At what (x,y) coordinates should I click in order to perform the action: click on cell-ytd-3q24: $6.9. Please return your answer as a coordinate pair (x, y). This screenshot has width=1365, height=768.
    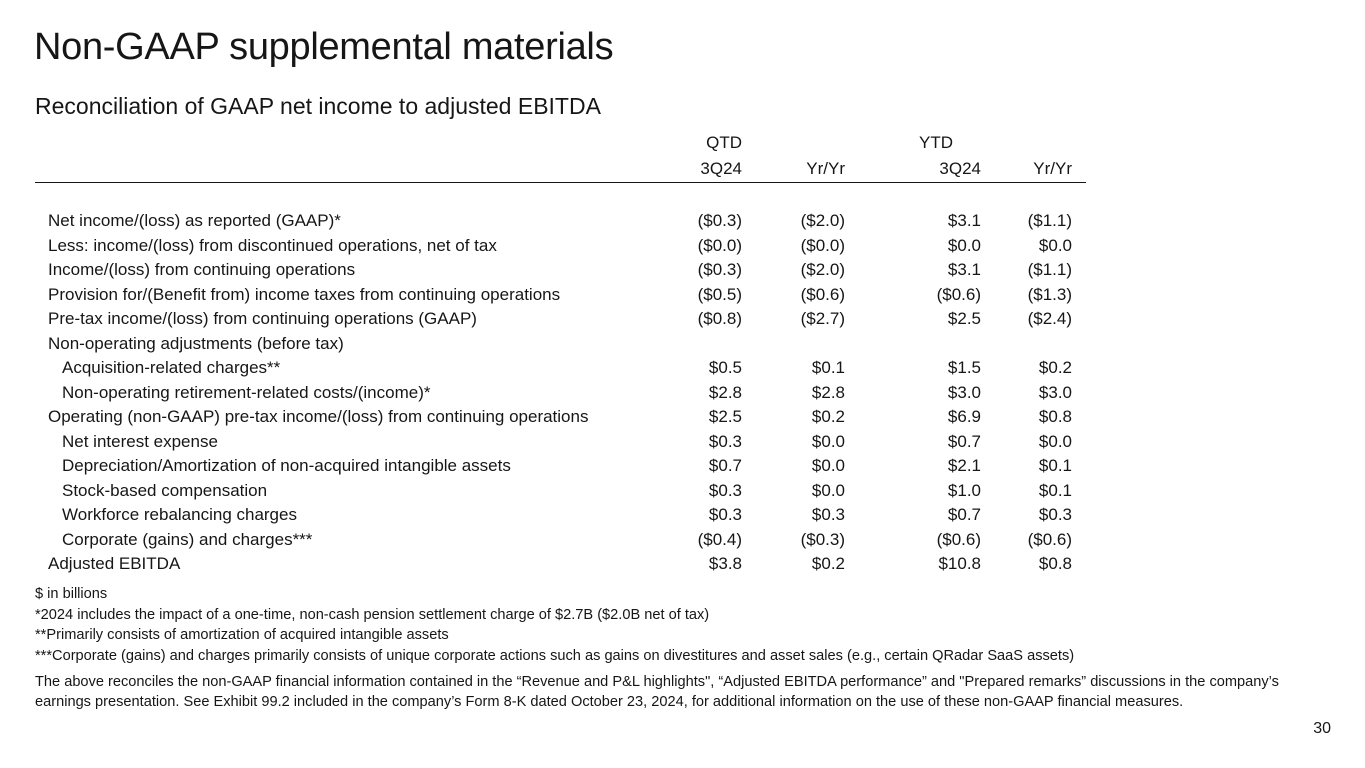
    Looking at the image, I should click on (964, 416).